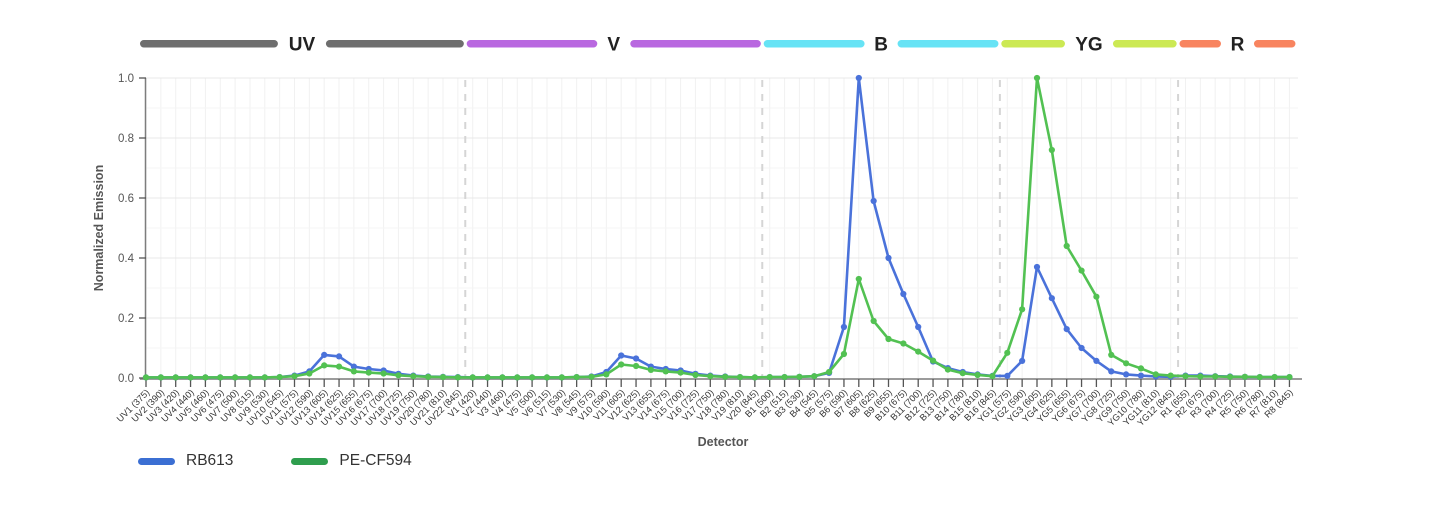 This screenshot has height=510, width=1440. What do you see at coordinates (185, 461) in the screenshot?
I see `legend-item-rb613: RB613` at bounding box center [185, 461].